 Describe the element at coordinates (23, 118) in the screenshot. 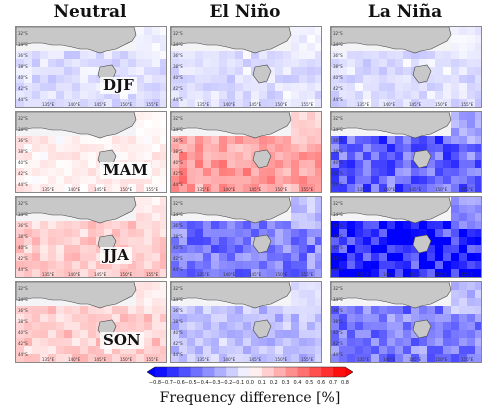

I see `lat-label: 32°S` at that location.